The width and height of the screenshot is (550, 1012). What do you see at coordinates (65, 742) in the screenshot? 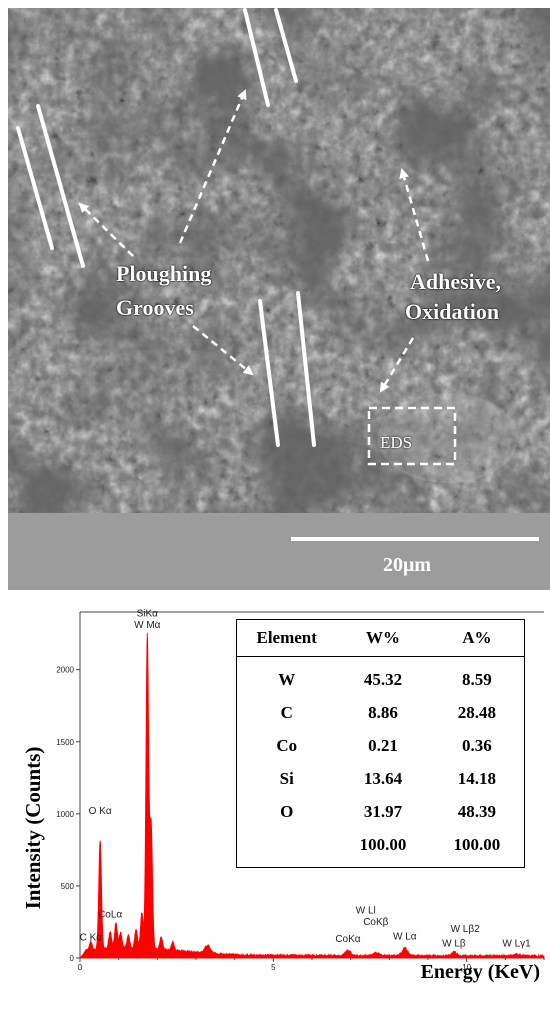
I see `y-tick-label: 1500` at bounding box center [65, 742].